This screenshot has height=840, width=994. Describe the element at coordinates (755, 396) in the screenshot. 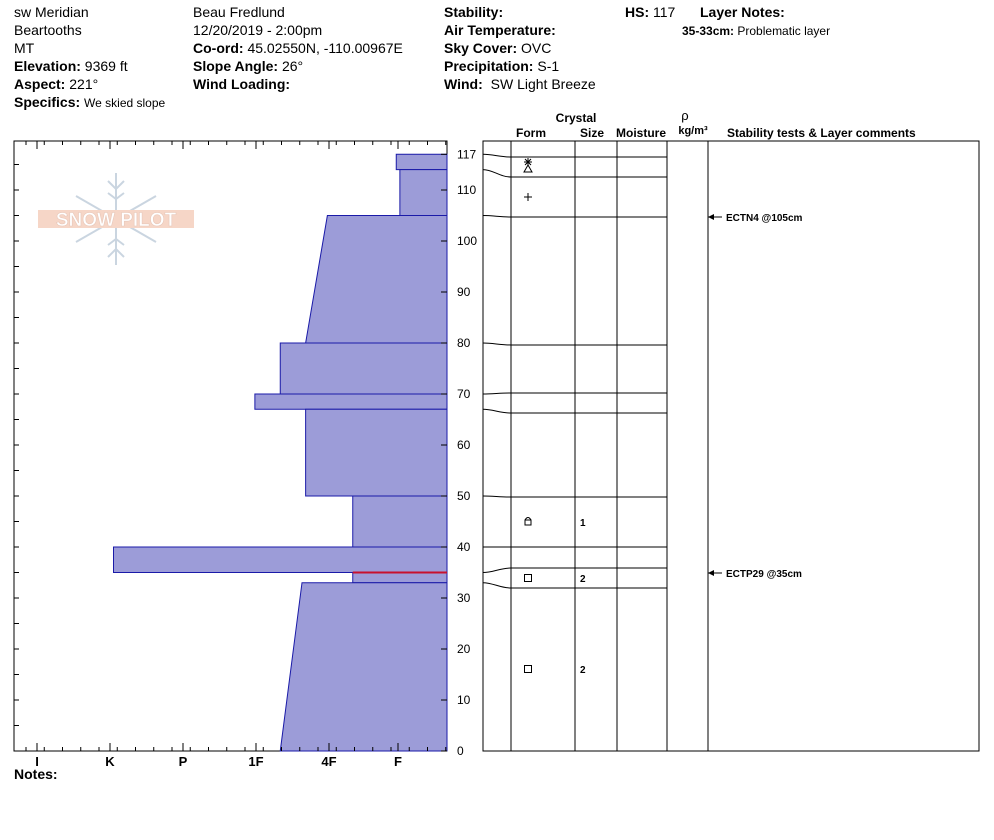

I see `stability-tests: ECTN4 @105cm ECTP29 @35cm` at that location.